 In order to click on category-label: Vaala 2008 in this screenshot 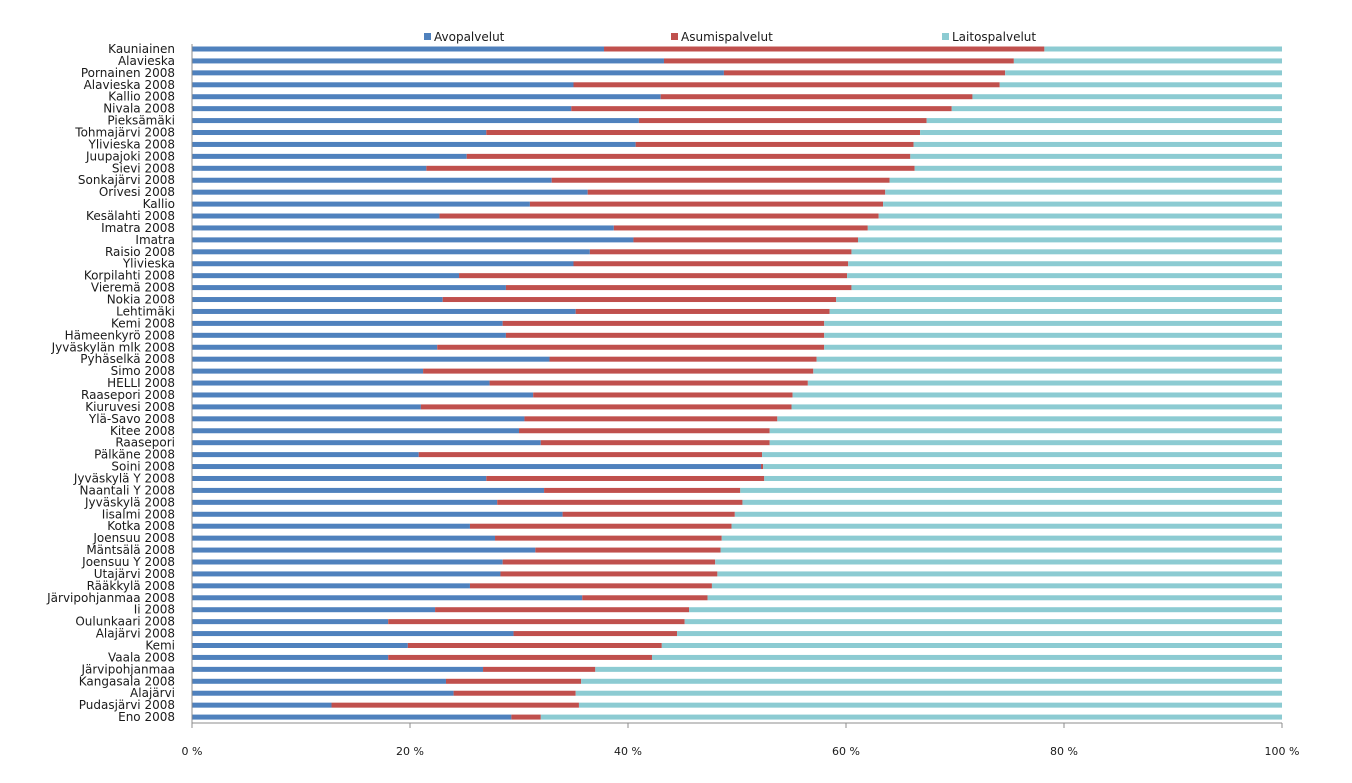, I will do `click(141, 657)`.